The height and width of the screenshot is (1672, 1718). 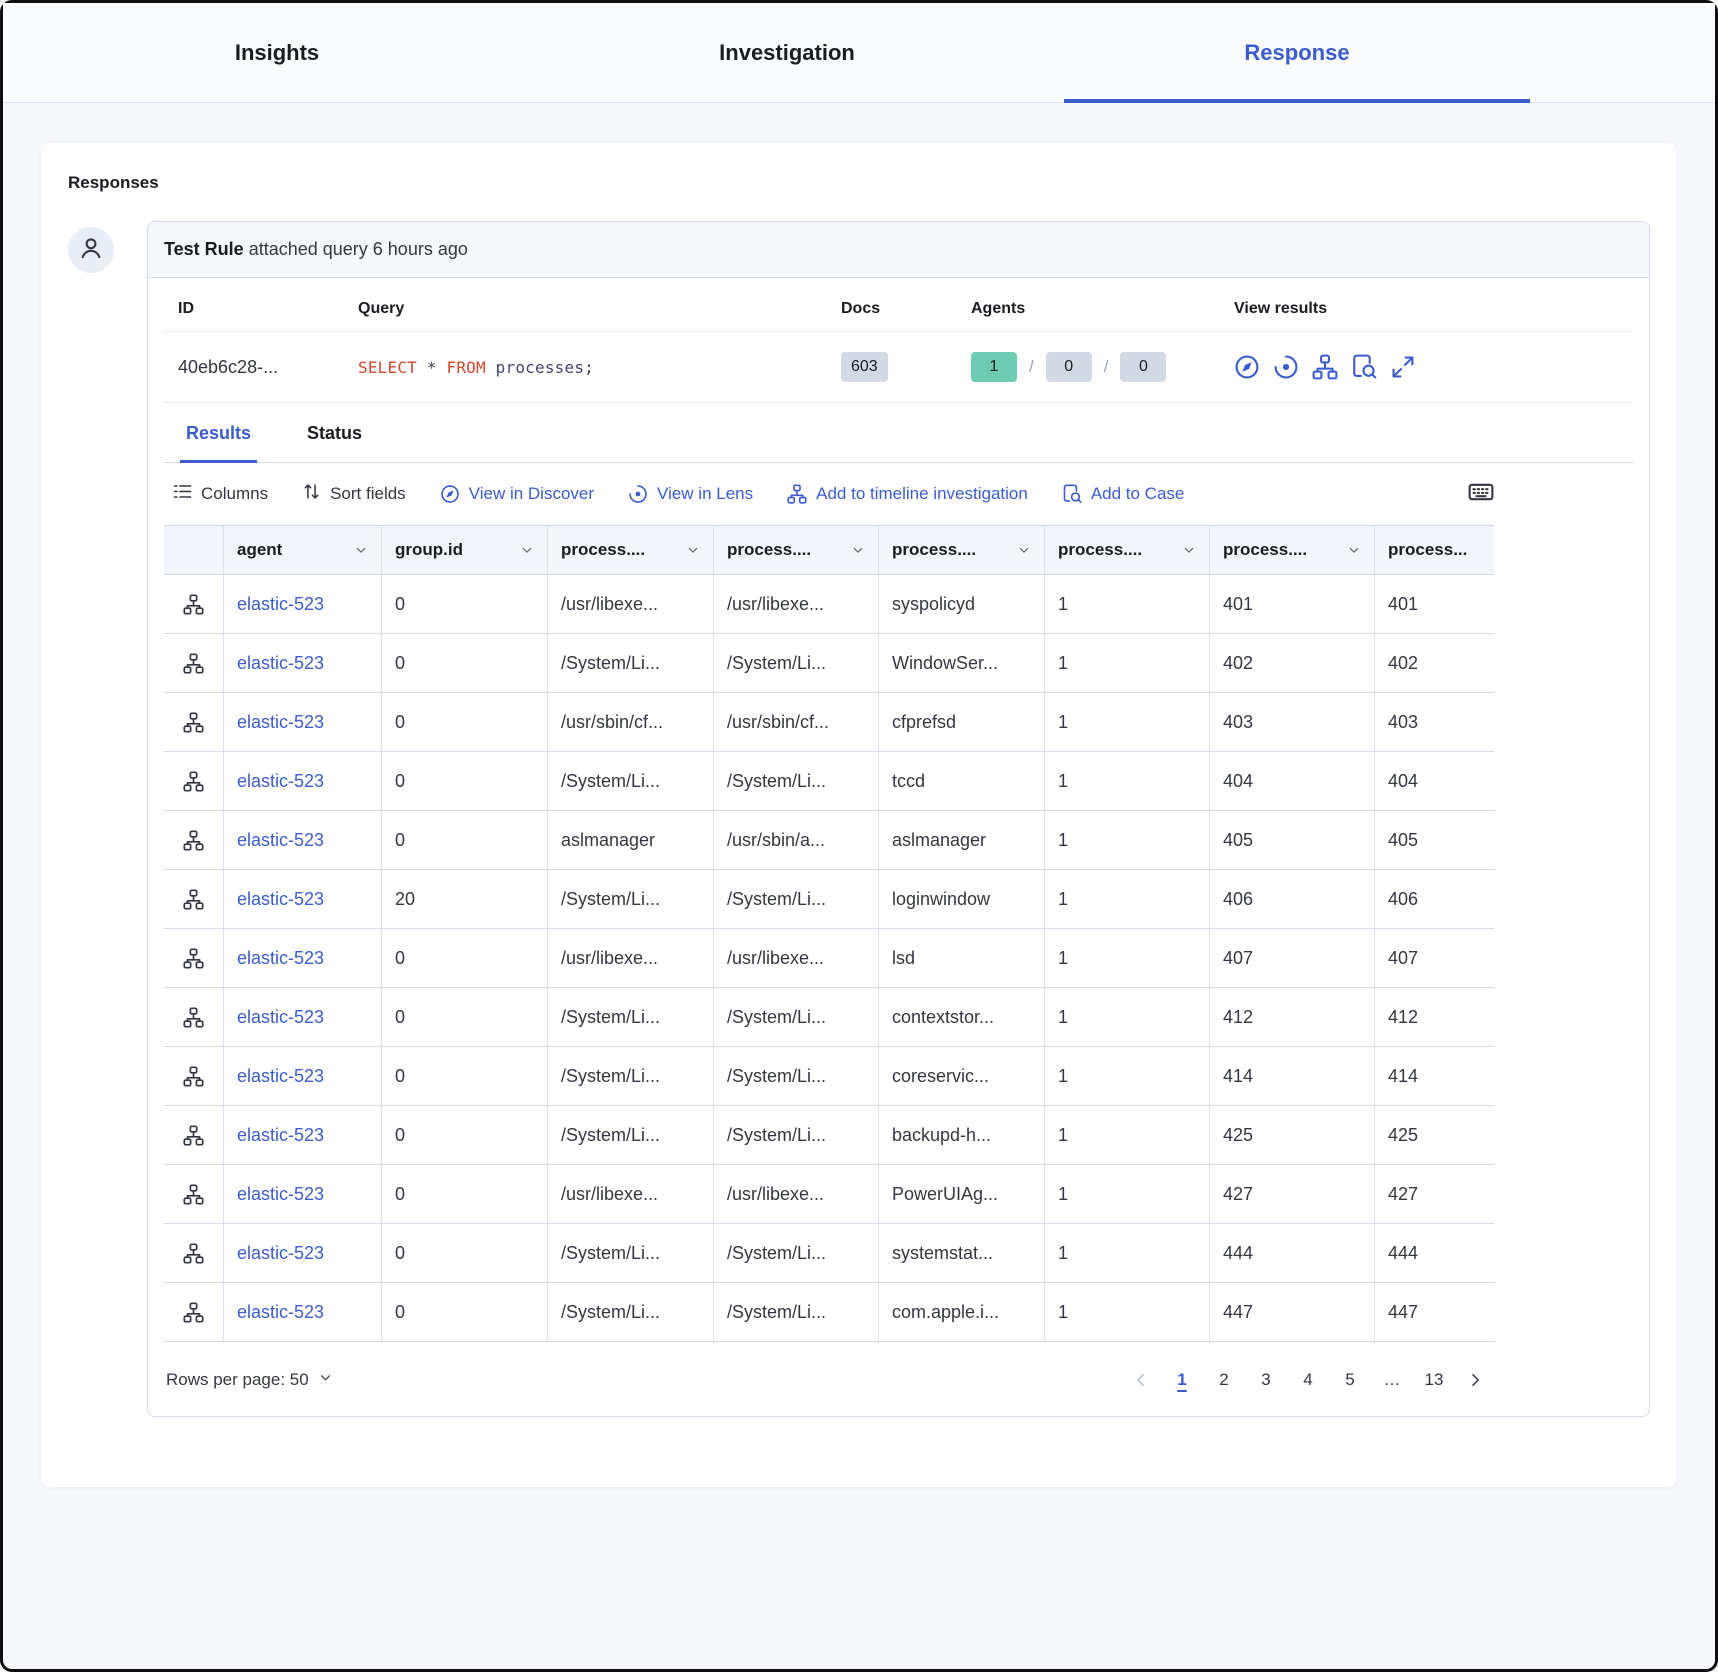 I want to click on grid-cell: tccd, so click(x=962, y=781).